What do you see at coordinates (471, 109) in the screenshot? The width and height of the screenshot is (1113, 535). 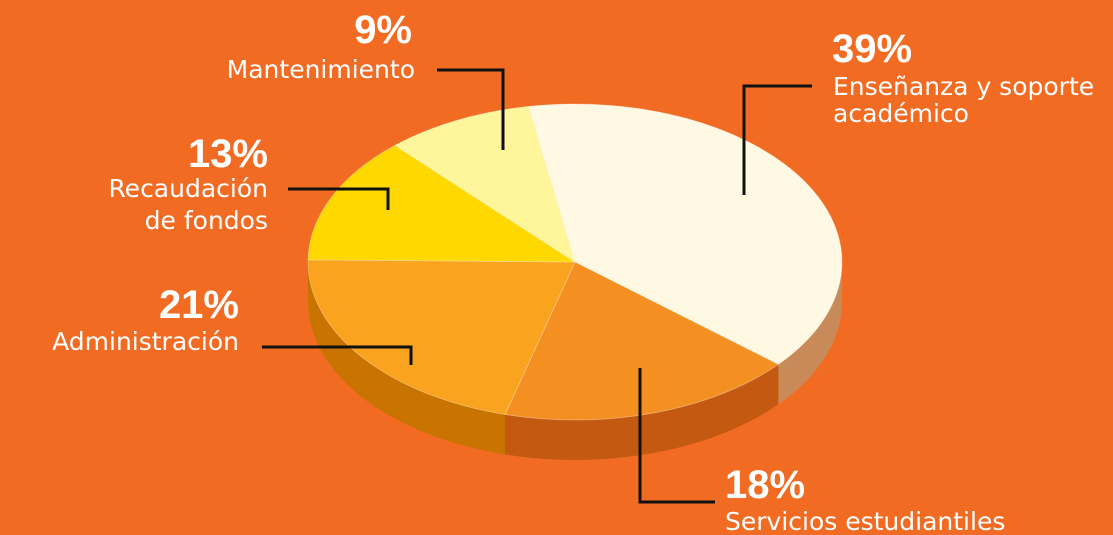 I see `leader-line-mantenimiento` at bounding box center [471, 109].